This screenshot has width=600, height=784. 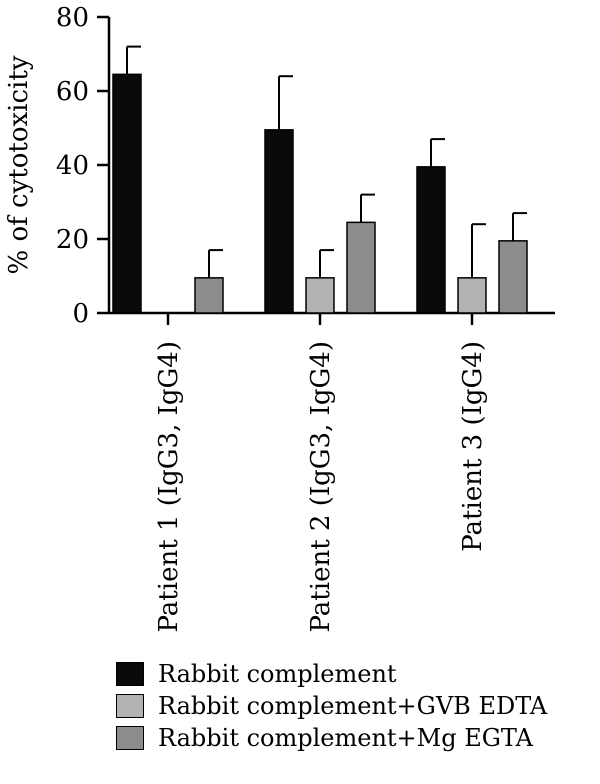 What do you see at coordinates (72, 166) in the screenshot?
I see `y-tick-label: 40` at bounding box center [72, 166].